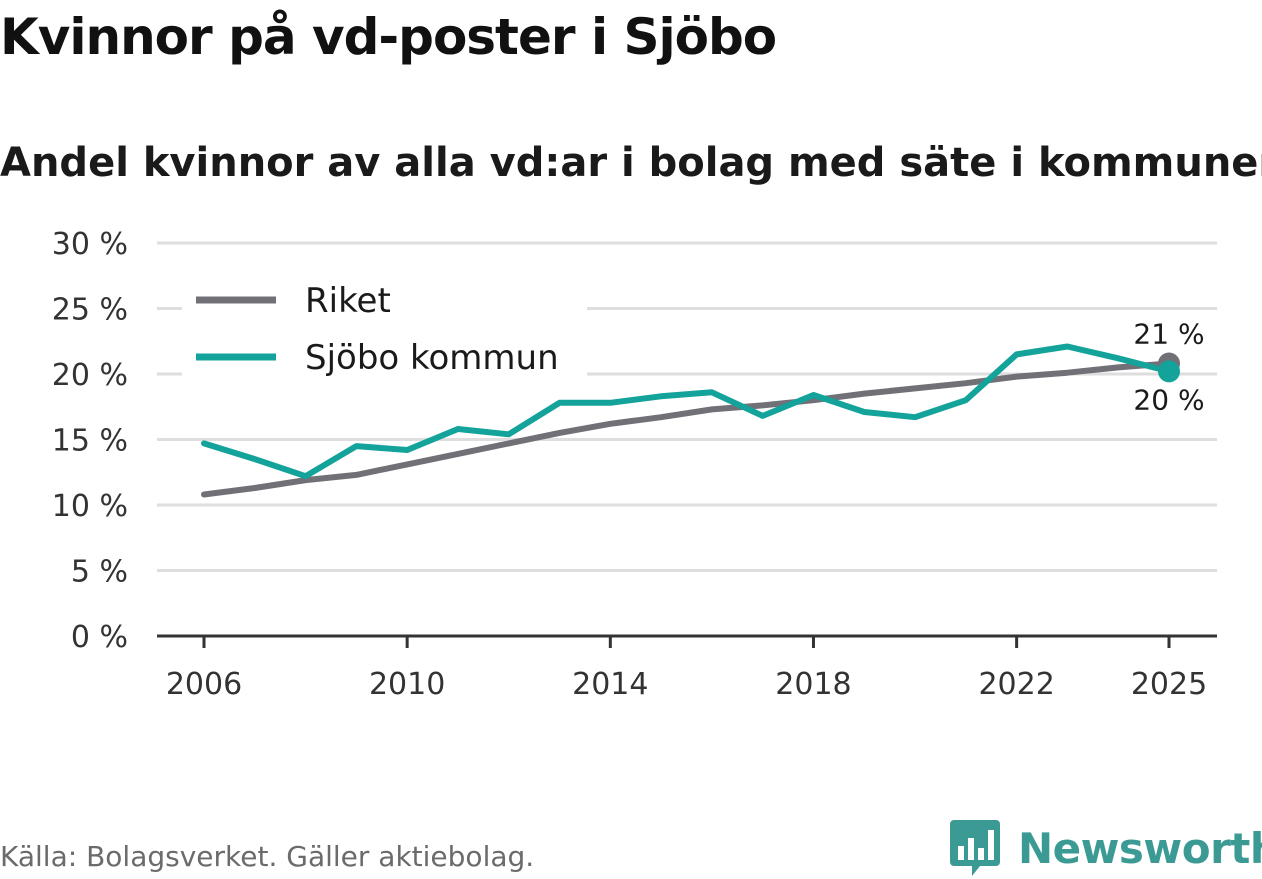 This screenshot has width=1262, height=879. Describe the element at coordinates (1168, 334) in the screenshot. I see `end-point-label: 21 %` at that location.